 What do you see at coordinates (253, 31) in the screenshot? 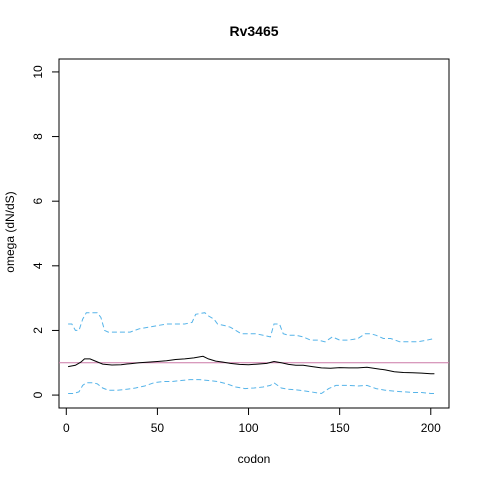
I see `chart-title: Rv3465` at bounding box center [253, 31].